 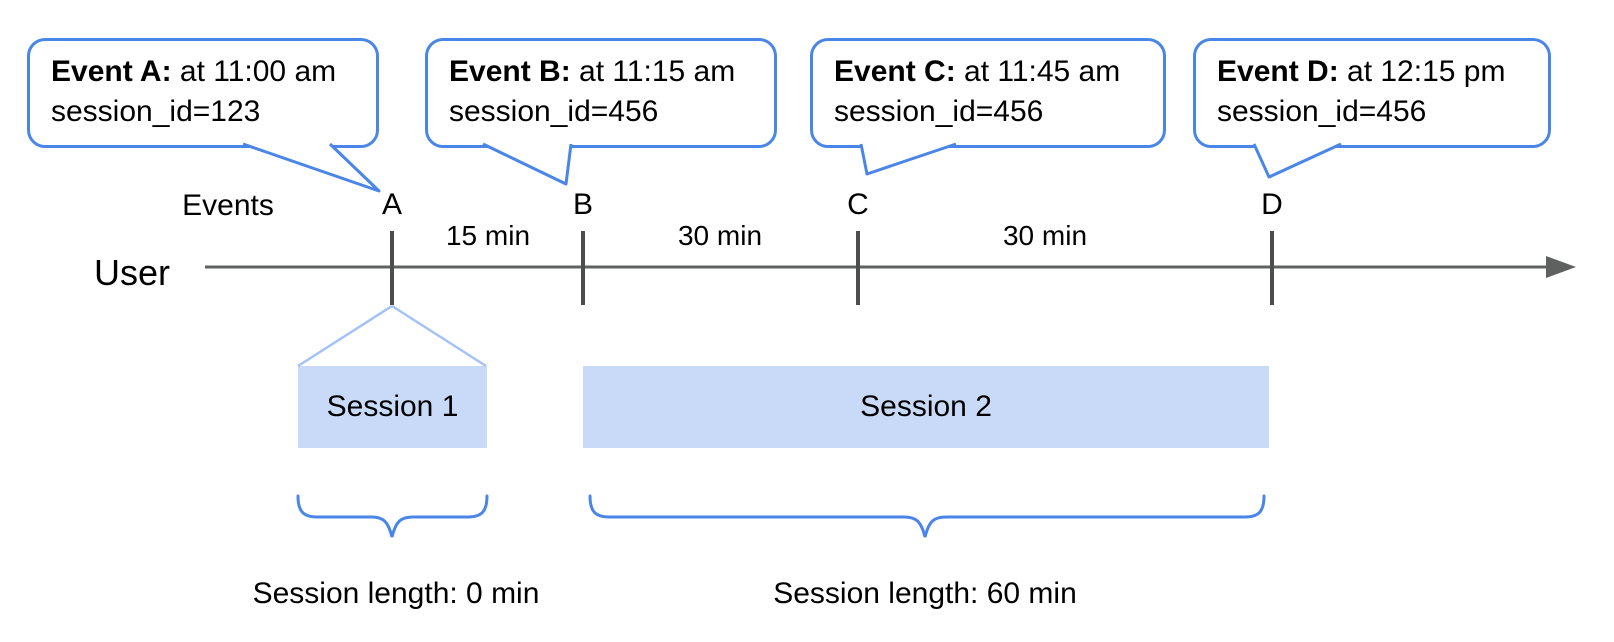 What do you see at coordinates (510, 71) in the screenshot?
I see `callout-b-title: Event B:` at bounding box center [510, 71].